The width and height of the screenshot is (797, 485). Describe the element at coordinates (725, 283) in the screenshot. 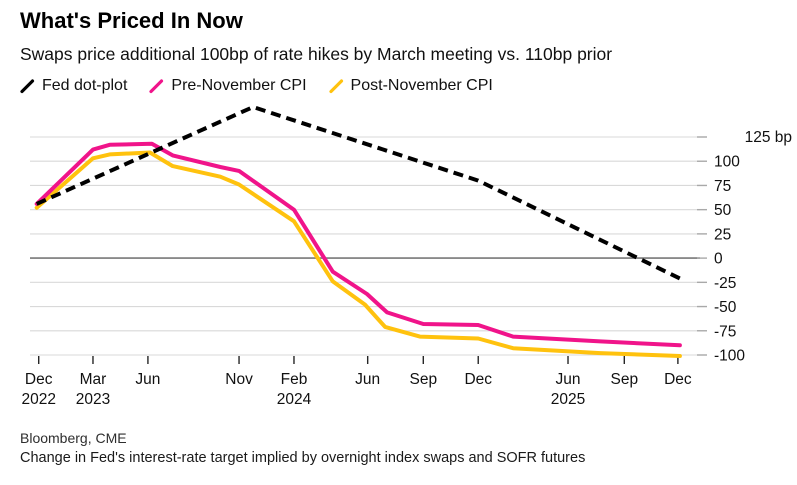

I see `y-axis-label: -25` at that location.